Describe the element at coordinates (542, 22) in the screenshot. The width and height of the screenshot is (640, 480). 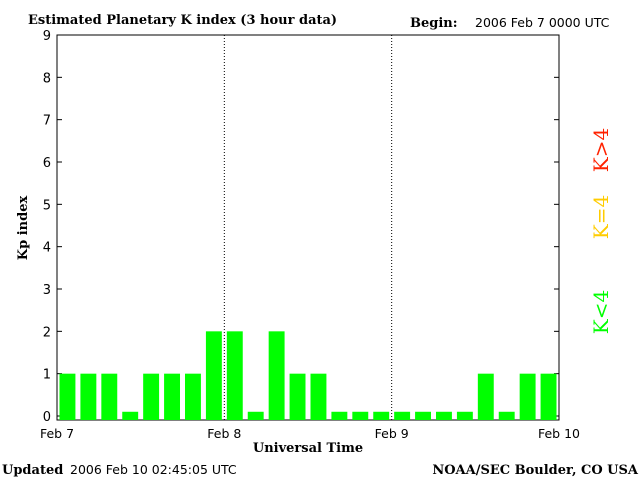
I see `begin-value: 2006 Feb 7 0000 UTC` at that location.